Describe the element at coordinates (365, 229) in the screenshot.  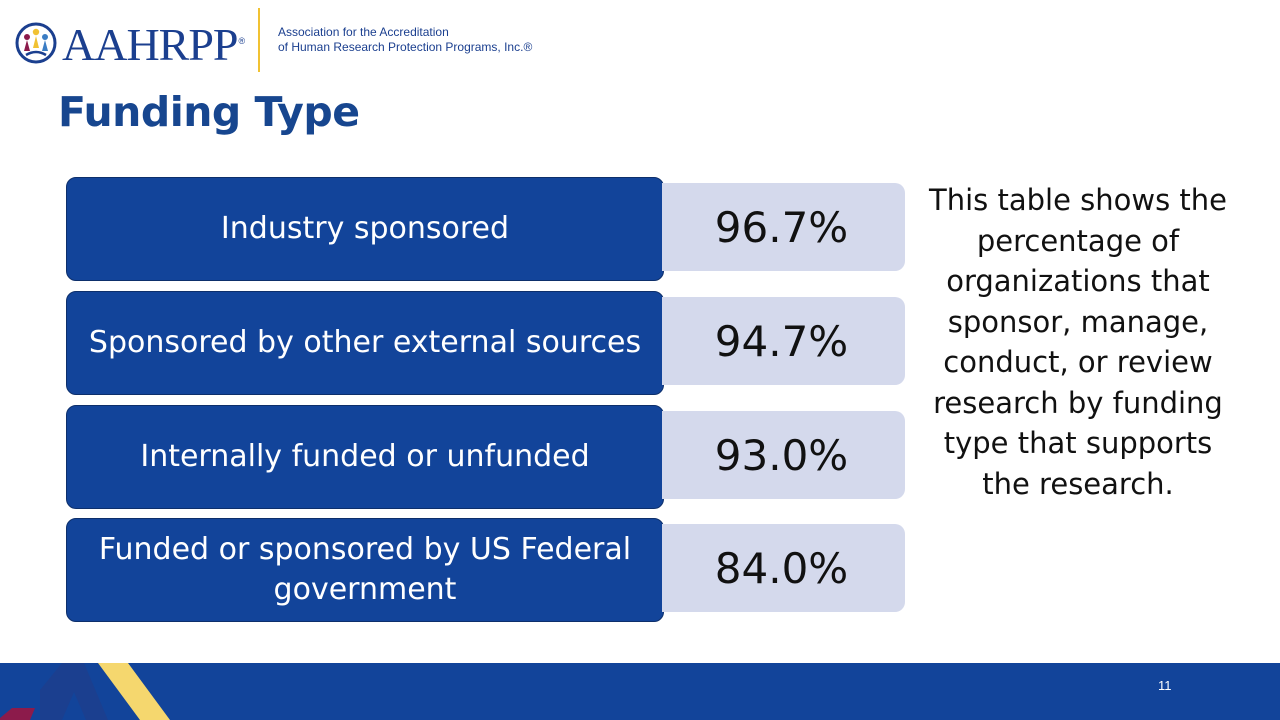
I see `row-label: Industry sponsored` at that location.